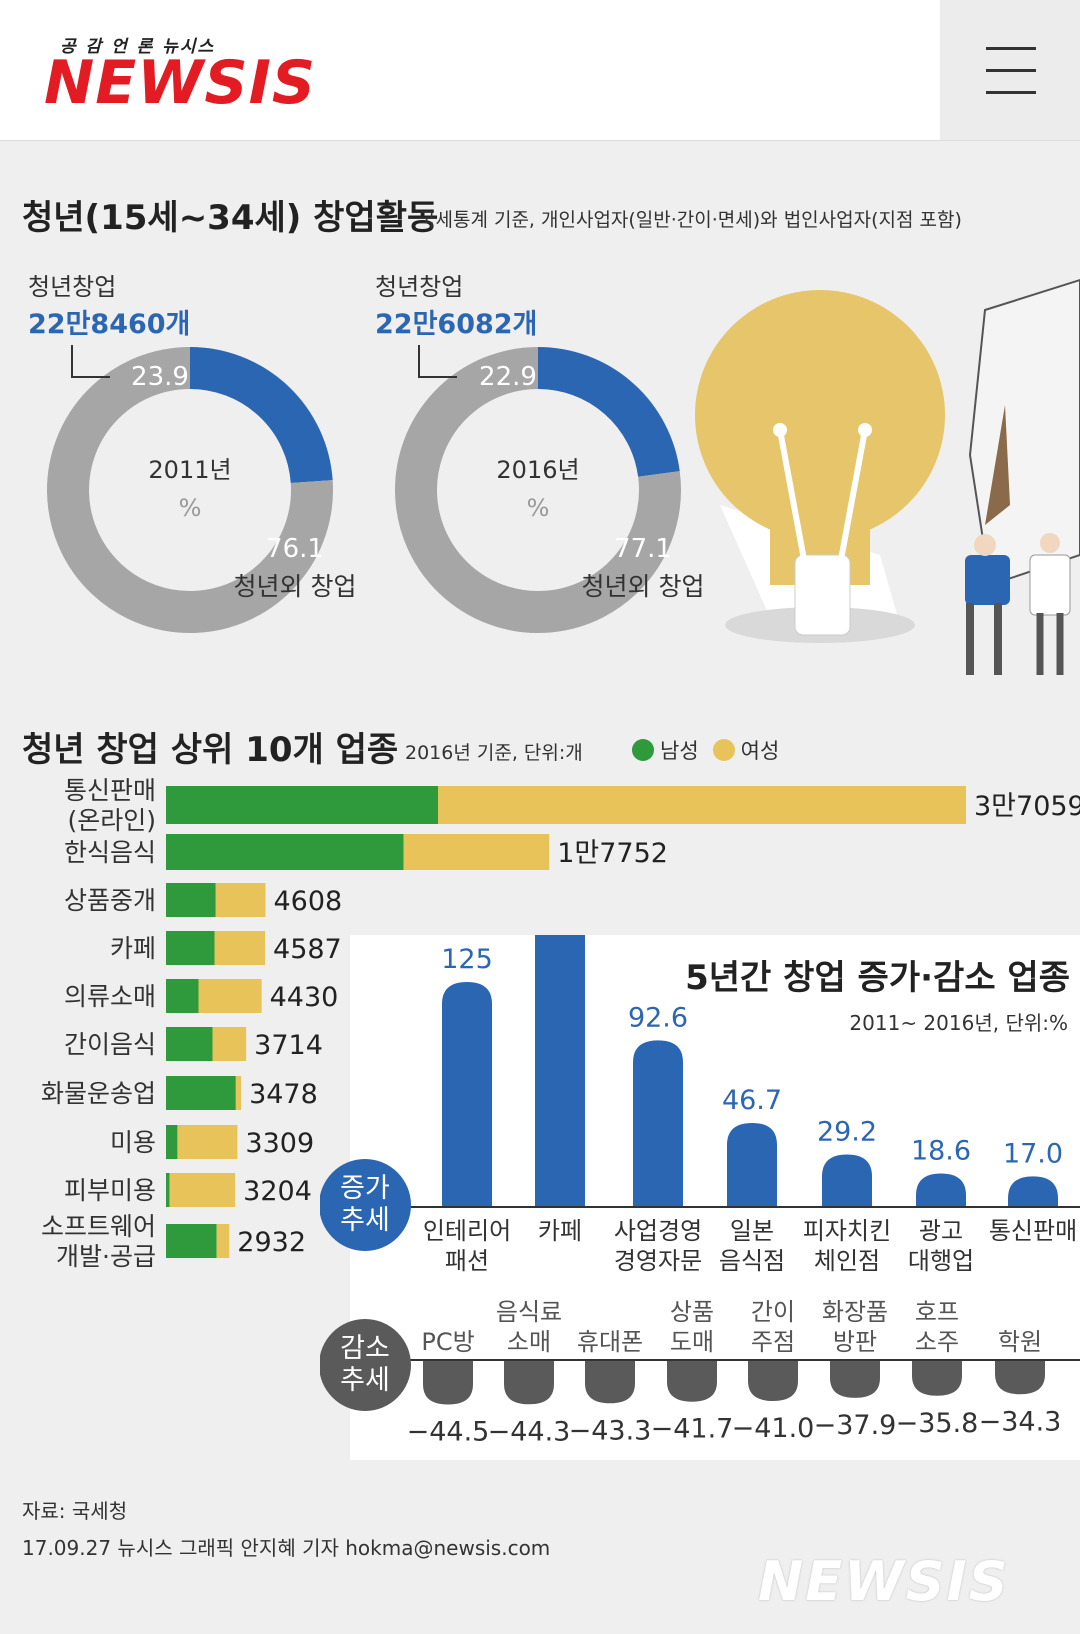 Image resolution: width=1080 pixels, height=1634 pixels. What do you see at coordinates (283, 1094) in the screenshot?
I see `bar-total-label: 3478` at bounding box center [283, 1094].